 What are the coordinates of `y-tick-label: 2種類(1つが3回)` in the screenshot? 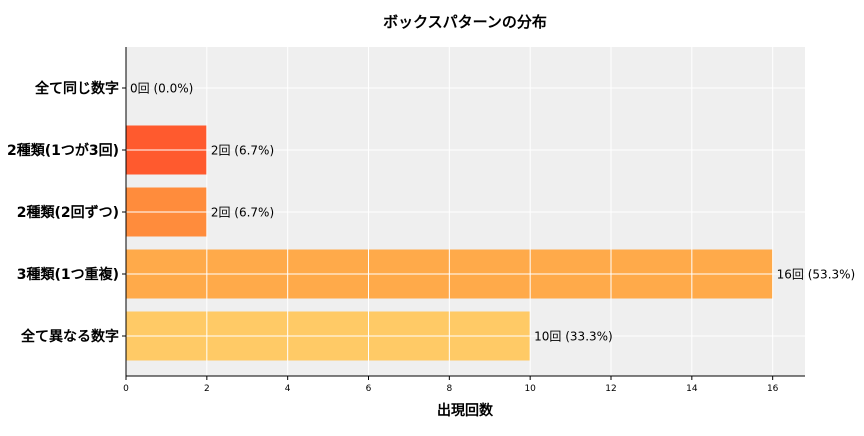 It's located at (63, 150).